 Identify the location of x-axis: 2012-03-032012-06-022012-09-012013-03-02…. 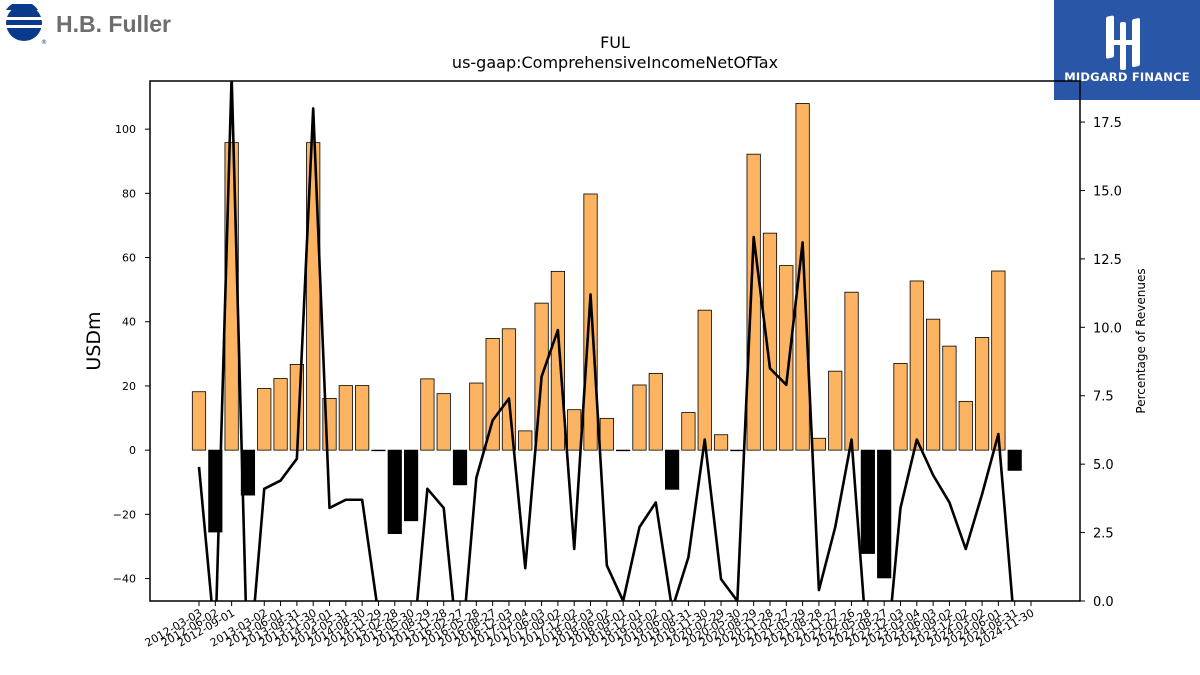
(590, 625).